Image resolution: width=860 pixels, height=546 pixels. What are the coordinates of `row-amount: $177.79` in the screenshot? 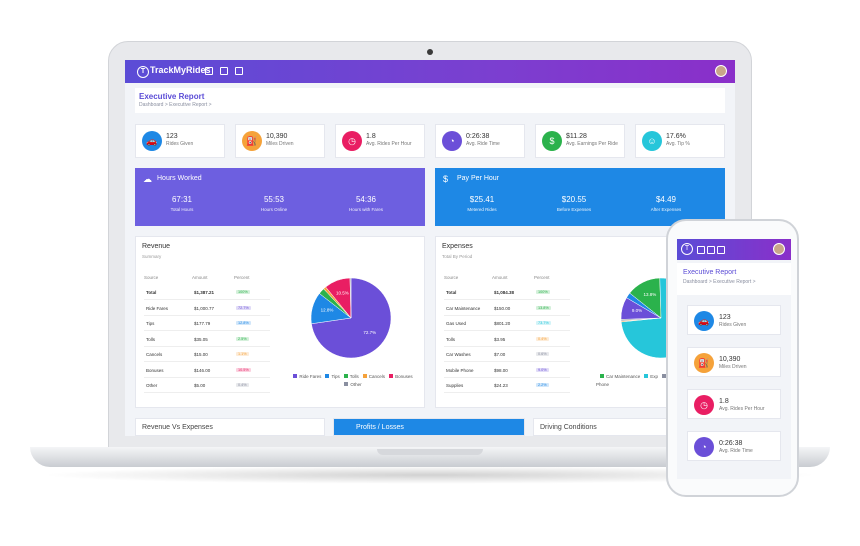 It's located at (202, 323).